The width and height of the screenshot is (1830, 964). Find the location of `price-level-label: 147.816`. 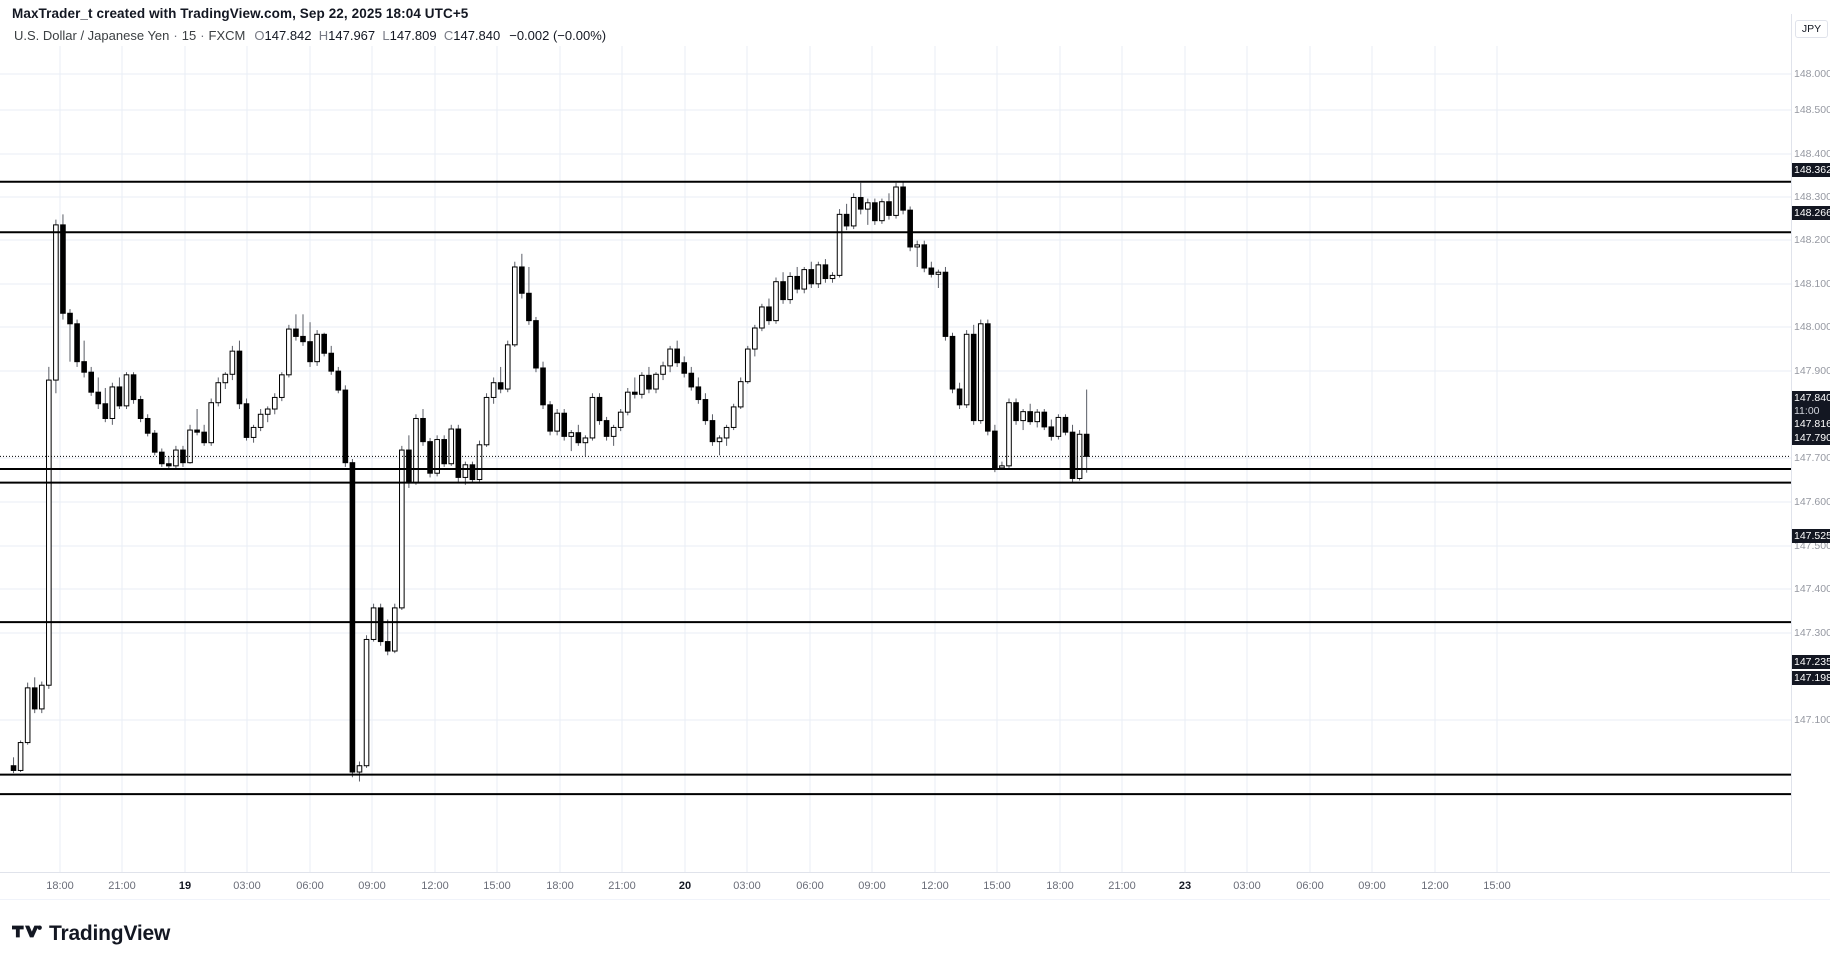

price-level-label: 147.816 is located at coordinates (1811, 424).